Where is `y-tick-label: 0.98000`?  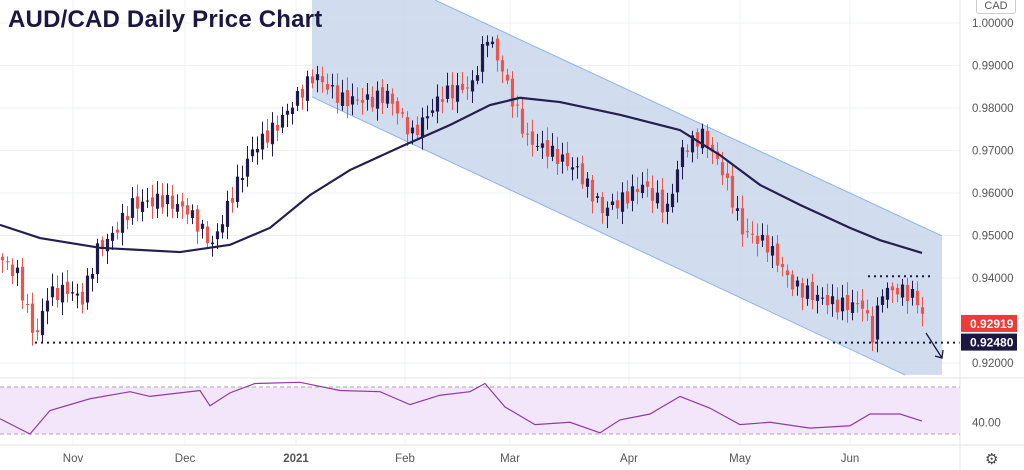
y-tick-label: 0.98000 is located at coordinates (993, 109).